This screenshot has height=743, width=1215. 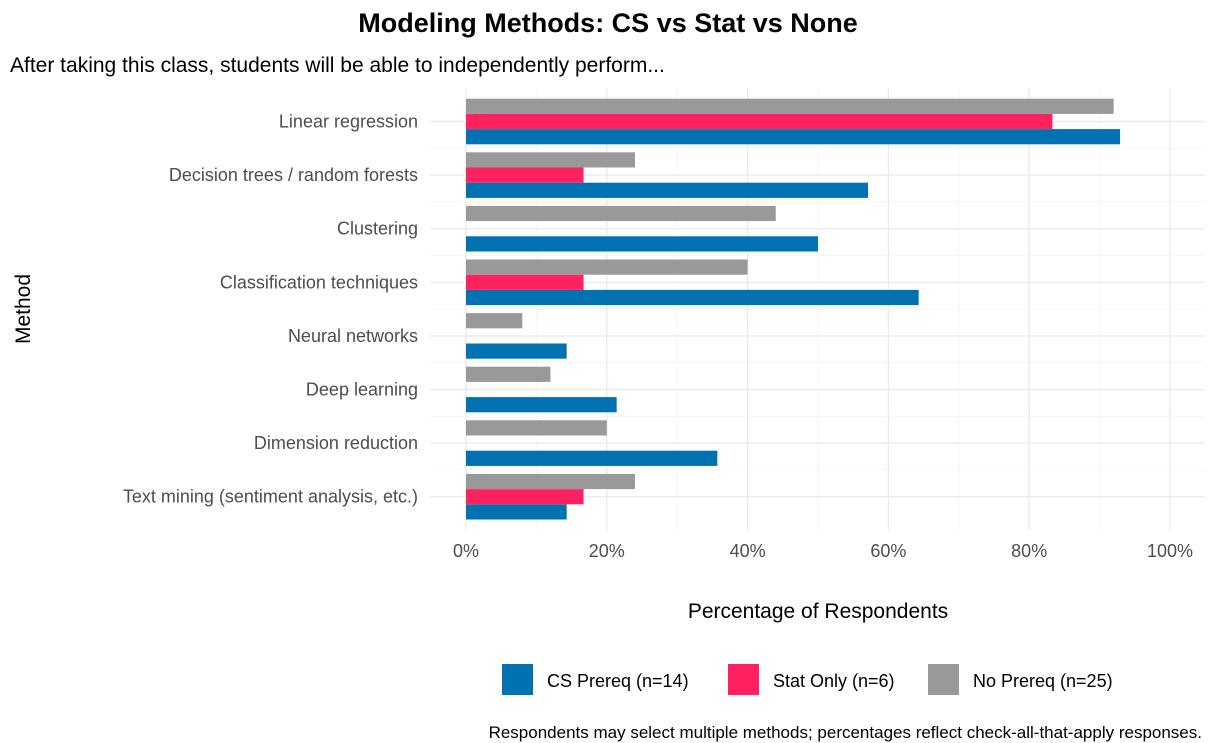 What do you see at coordinates (1170, 551) in the screenshot?
I see `x-tick-label: 100%` at bounding box center [1170, 551].